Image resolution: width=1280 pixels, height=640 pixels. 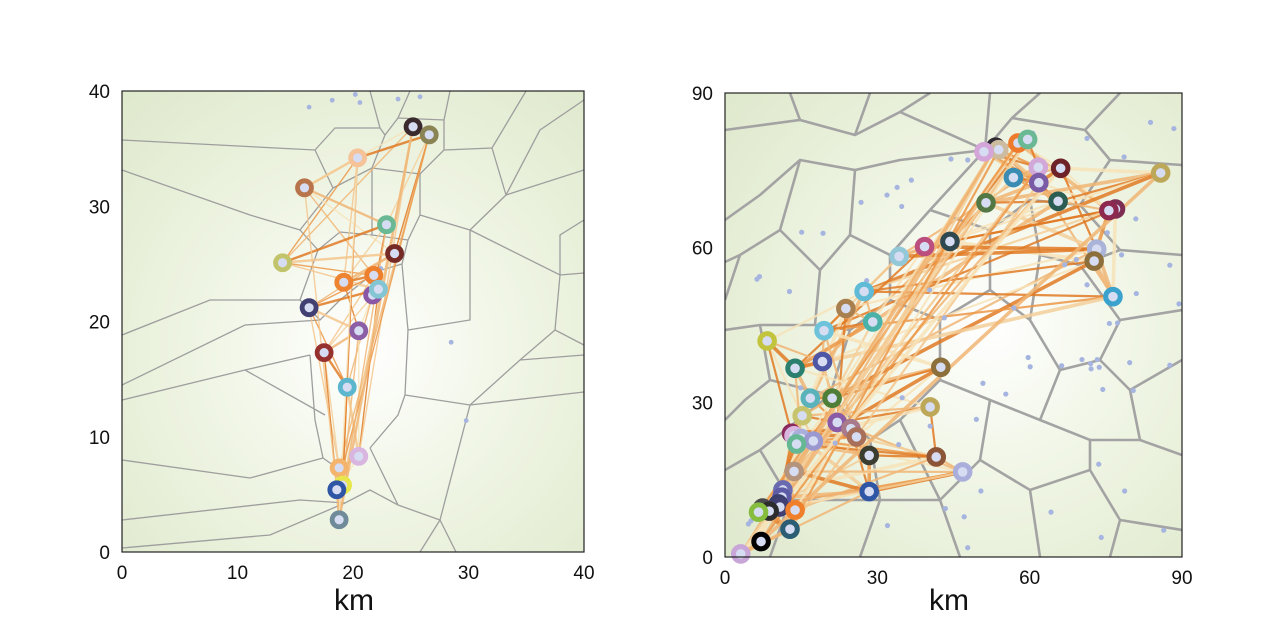 What do you see at coordinates (99, 323) in the screenshot?
I see `y-tick-label: 20` at bounding box center [99, 323].